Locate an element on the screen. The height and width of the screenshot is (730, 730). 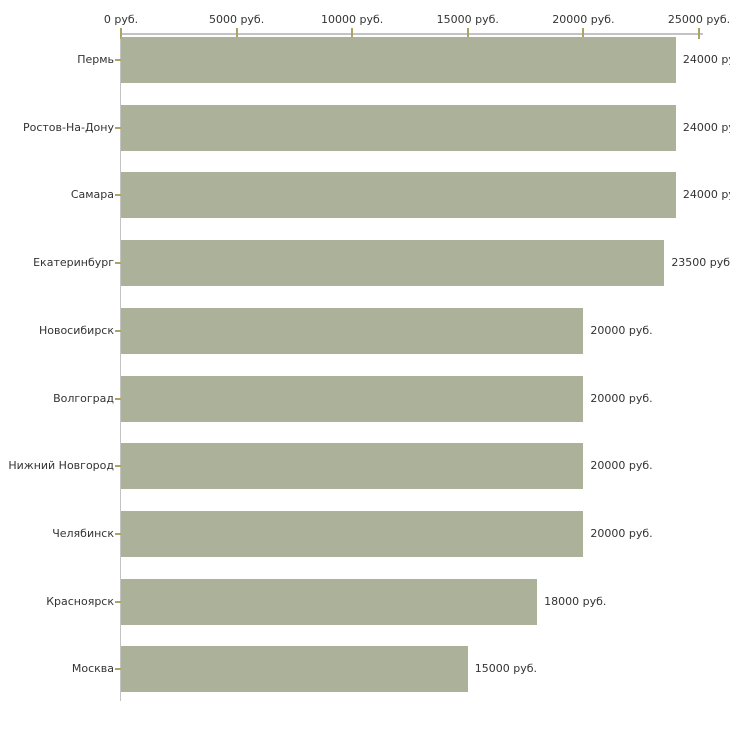
x-tick-label: 10000 руб. is located at coordinates (352, 19).